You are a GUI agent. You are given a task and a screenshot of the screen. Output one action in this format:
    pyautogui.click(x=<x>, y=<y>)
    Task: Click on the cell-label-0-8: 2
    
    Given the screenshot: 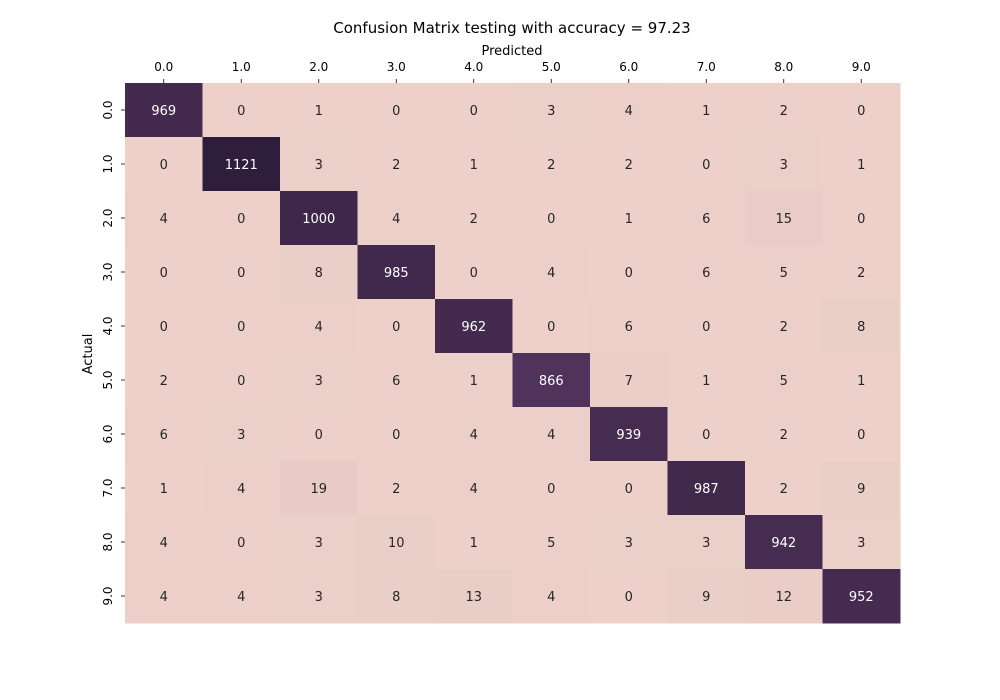 What is the action you would take?
    pyautogui.click(x=784, y=111)
    